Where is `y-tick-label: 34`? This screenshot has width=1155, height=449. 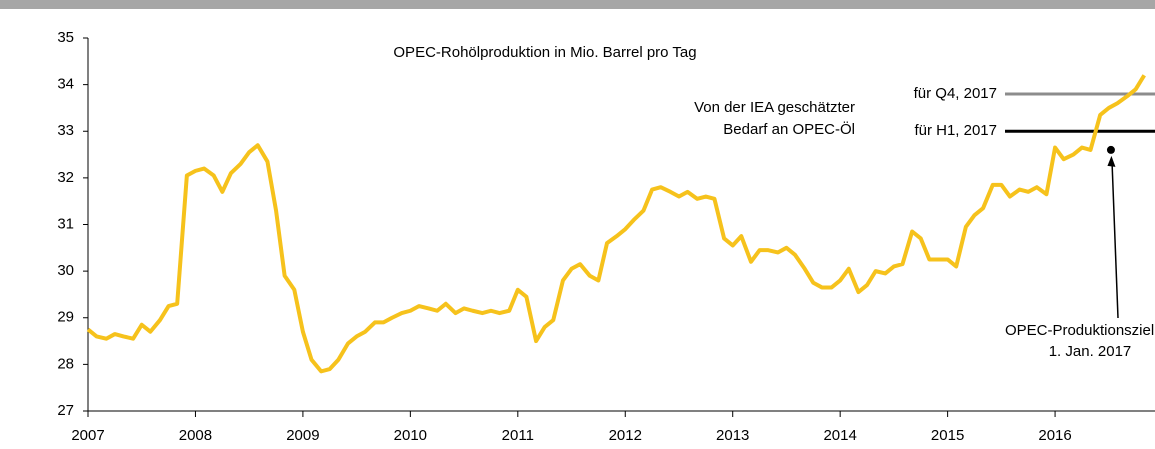 y-tick-label: 34 is located at coordinates (65, 84).